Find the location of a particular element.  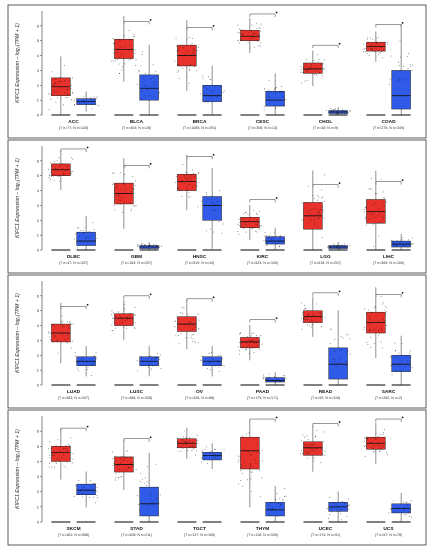

sample-size-label: (T n=118; N n=339) is located at coordinates (262, 535).